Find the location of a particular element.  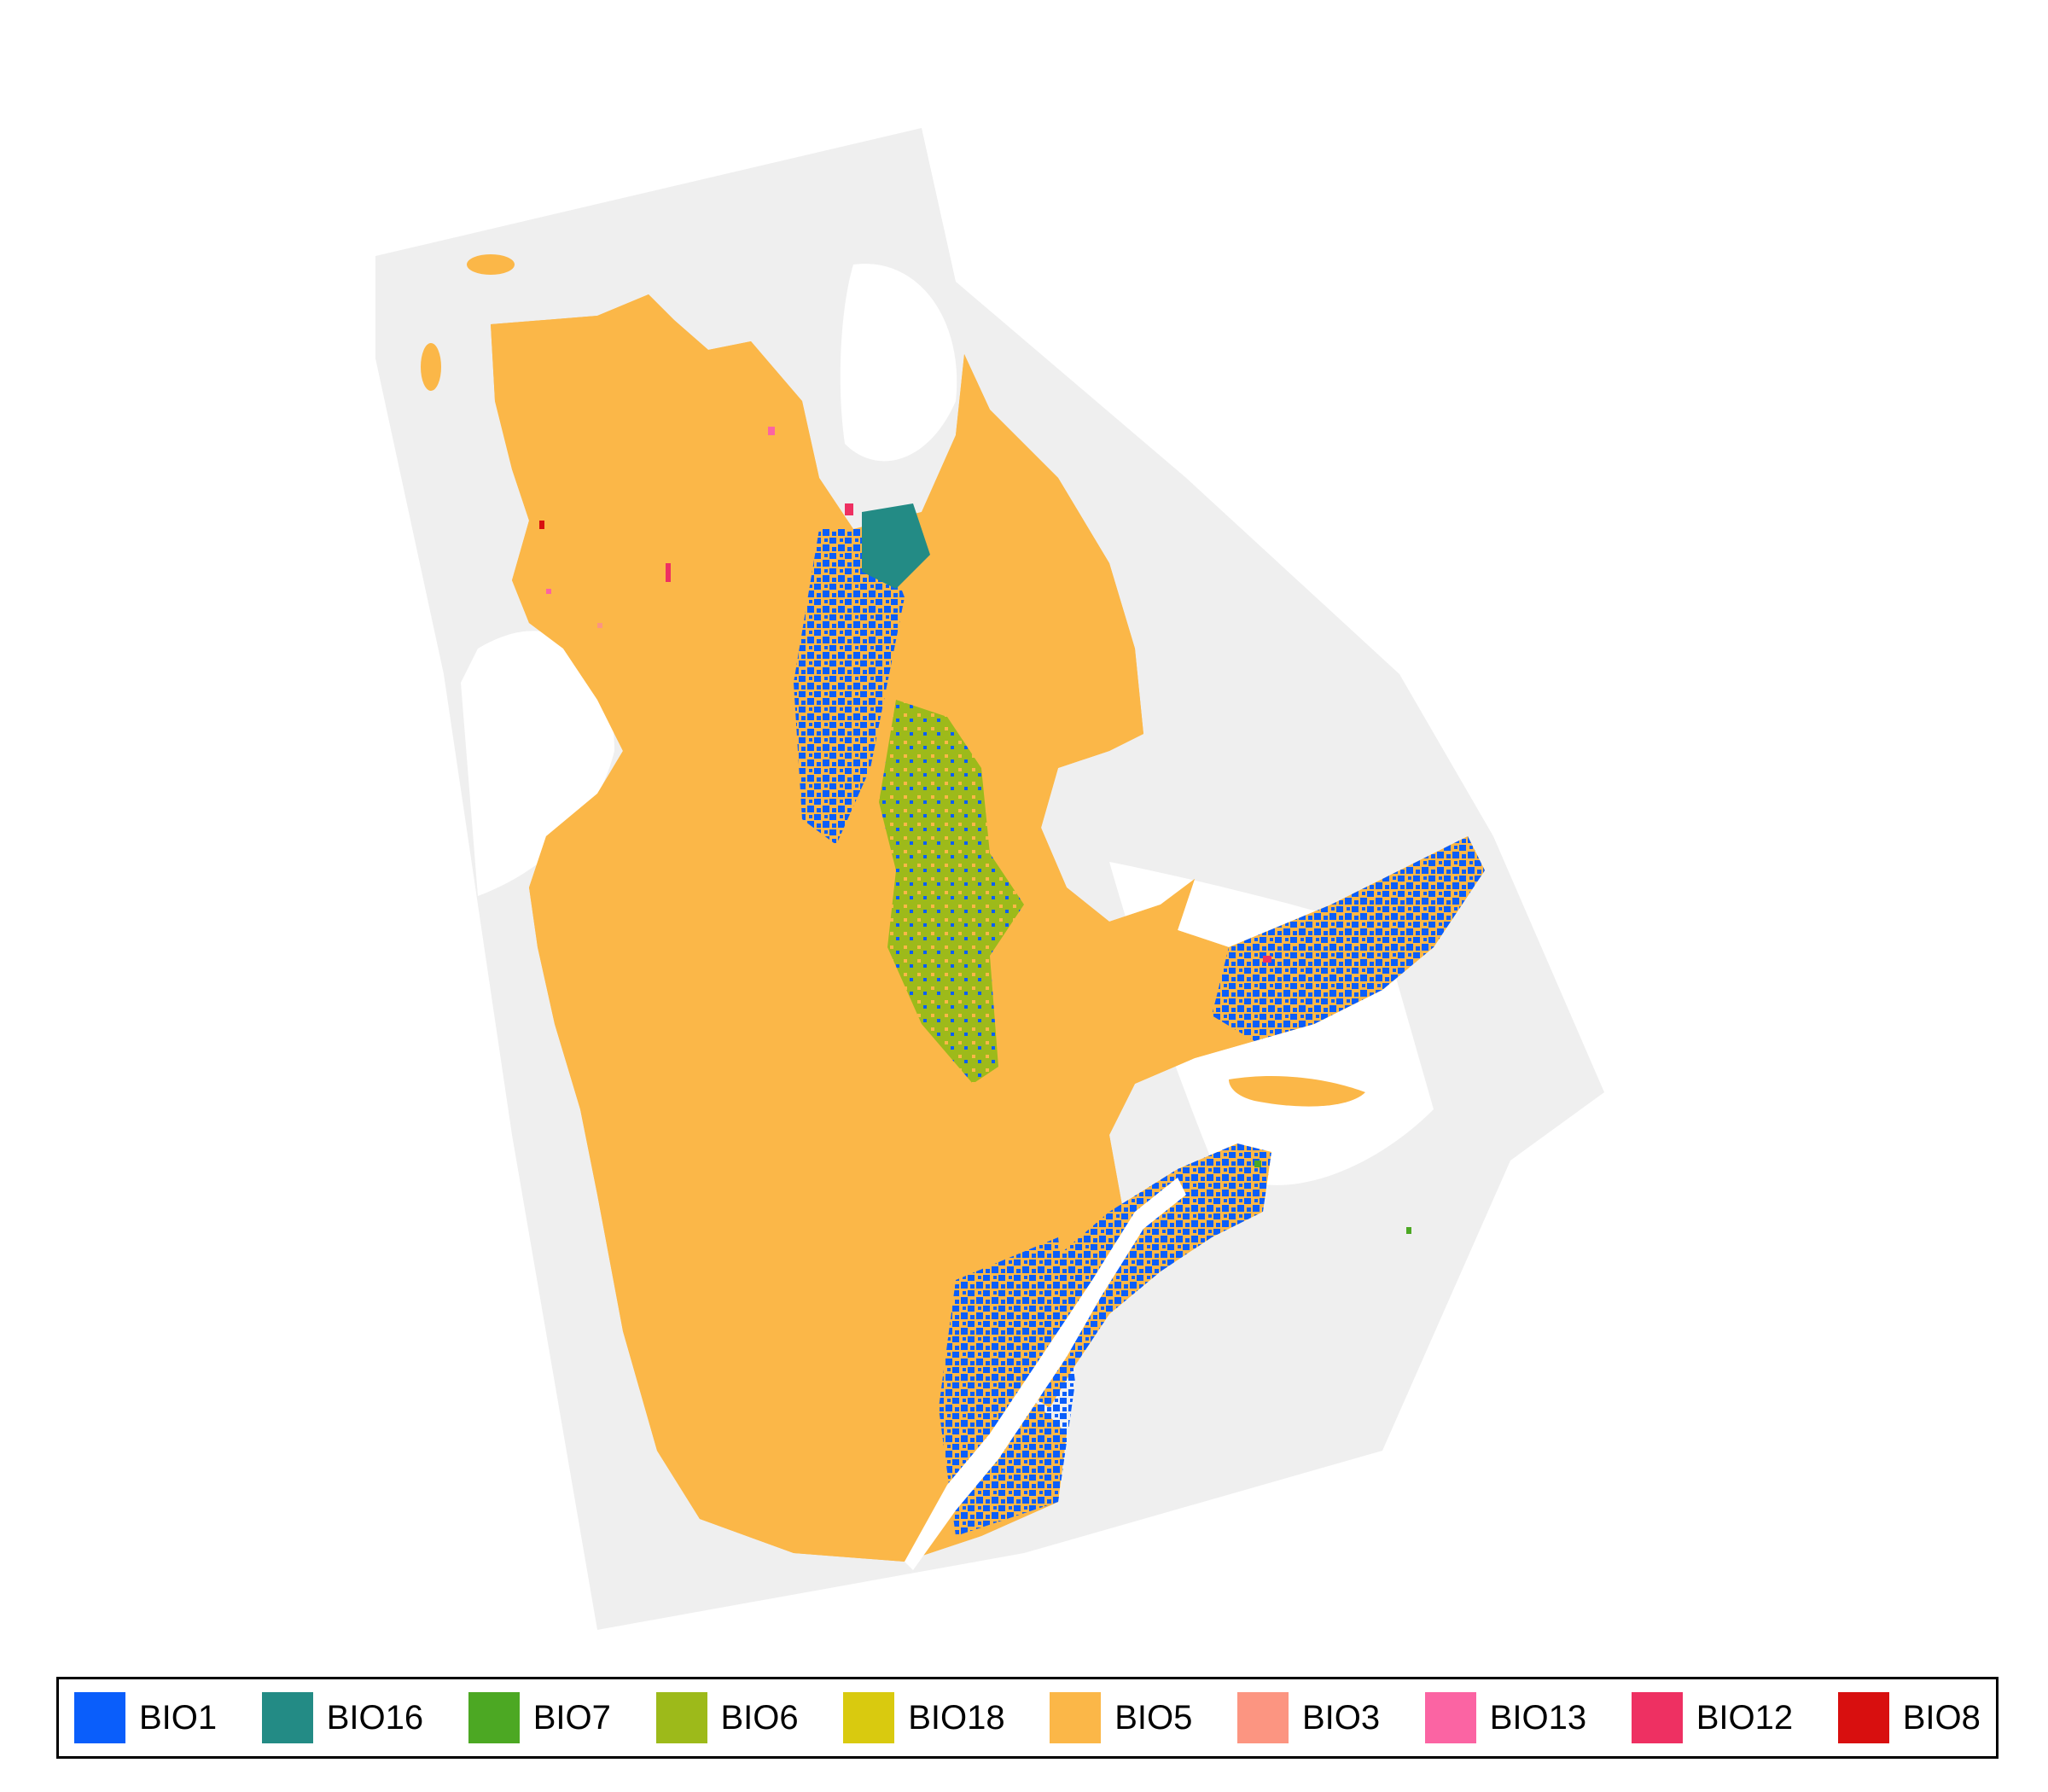

legend-label: BIO8 is located at coordinates (1942, 1717).